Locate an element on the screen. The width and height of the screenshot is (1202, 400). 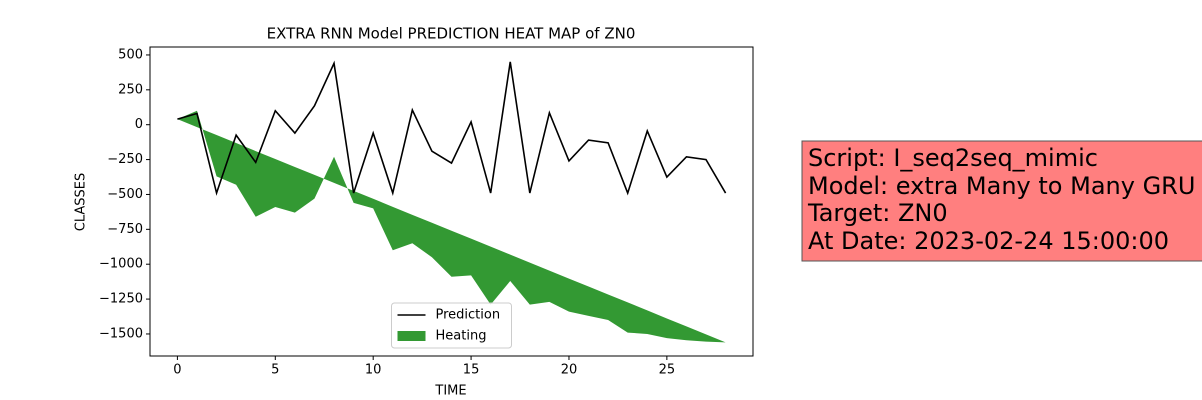
x-tick-label: 20 is located at coordinates (569, 370).